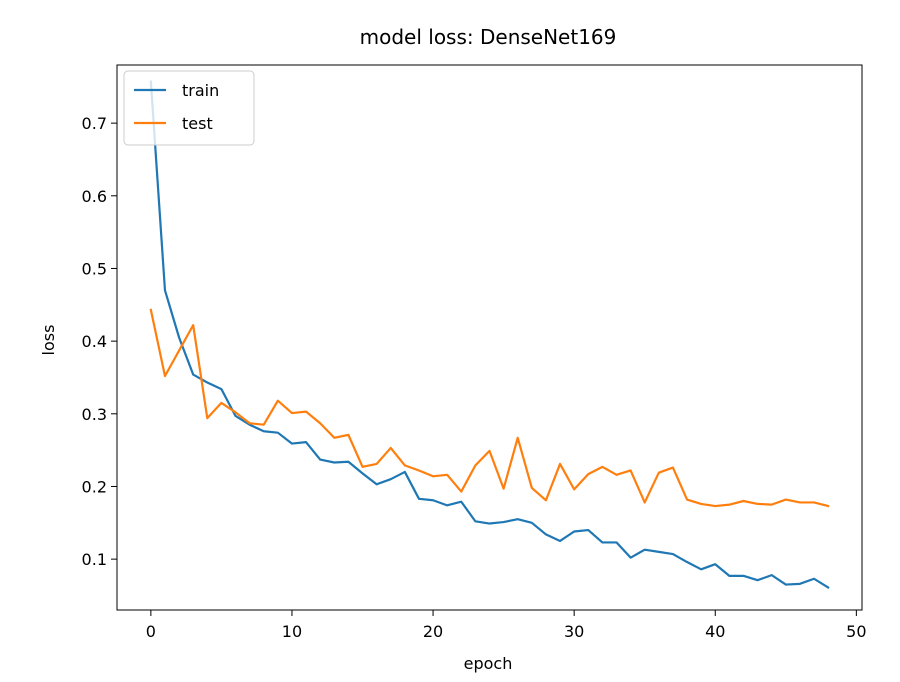 The width and height of the screenshot is (900, 682). I want to click on x-tick-label: 20, so click(433, 631).